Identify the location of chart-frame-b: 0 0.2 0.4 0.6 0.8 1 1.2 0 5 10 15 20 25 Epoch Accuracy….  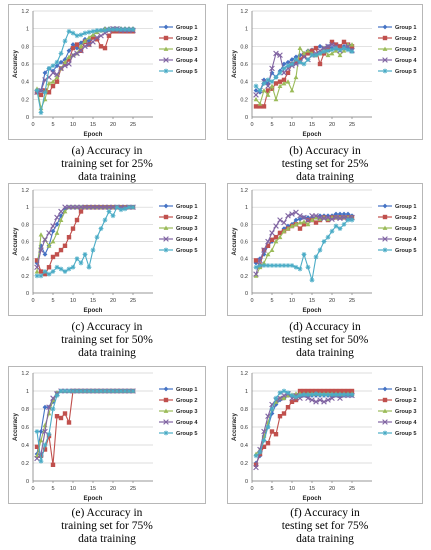
(325, 72).